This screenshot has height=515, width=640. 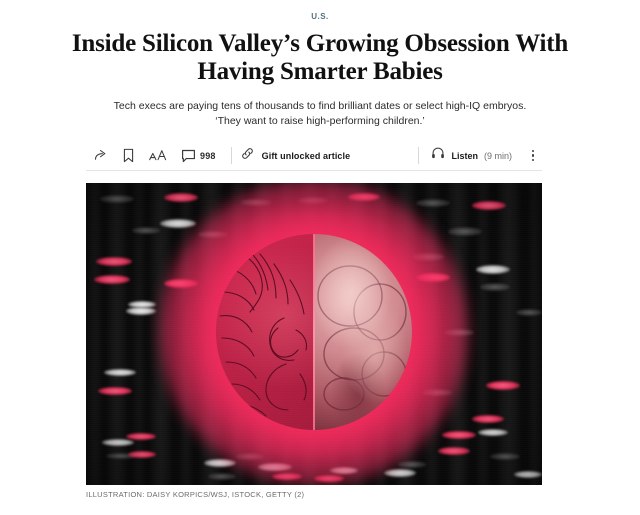 I want to click on disc-seam, so click(x=314, y=332).